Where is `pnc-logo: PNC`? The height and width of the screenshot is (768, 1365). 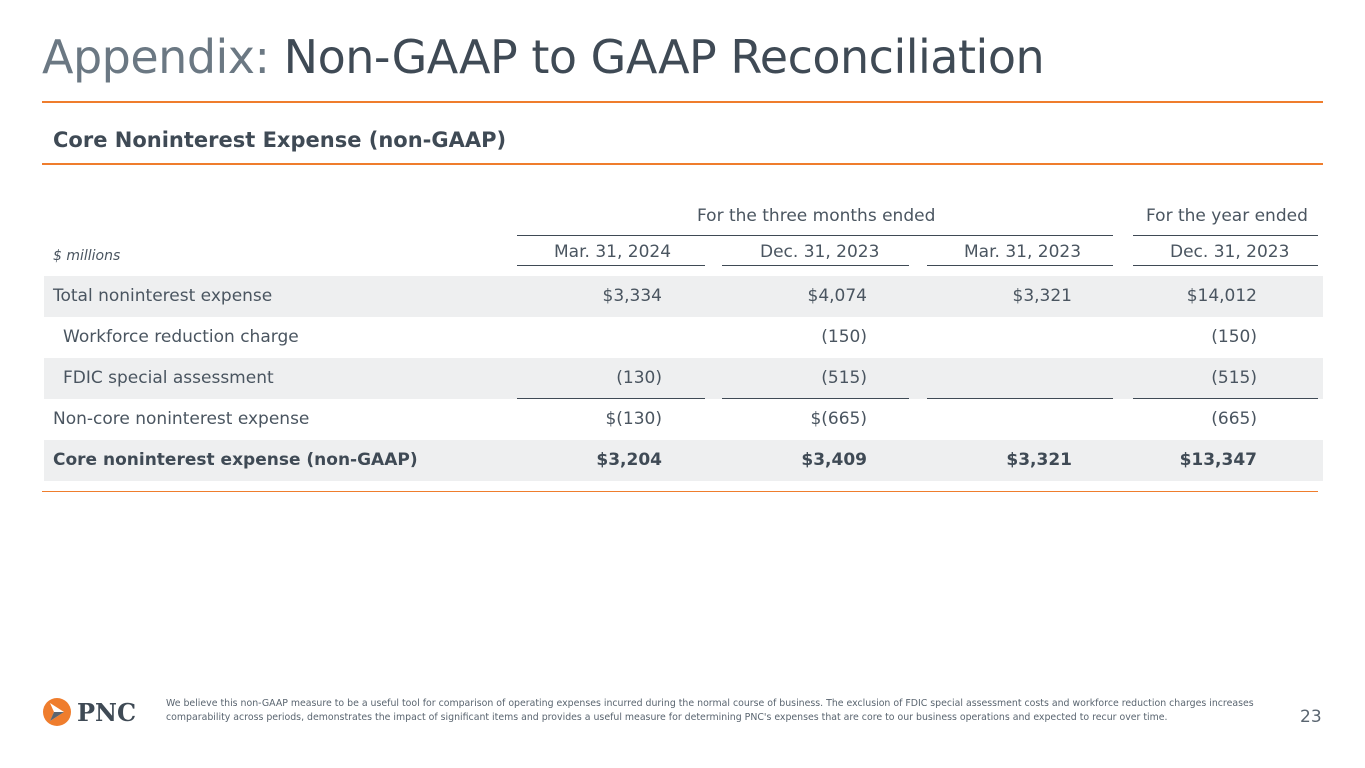
pnc-logo: PNC is located at coordinates (89, 712).